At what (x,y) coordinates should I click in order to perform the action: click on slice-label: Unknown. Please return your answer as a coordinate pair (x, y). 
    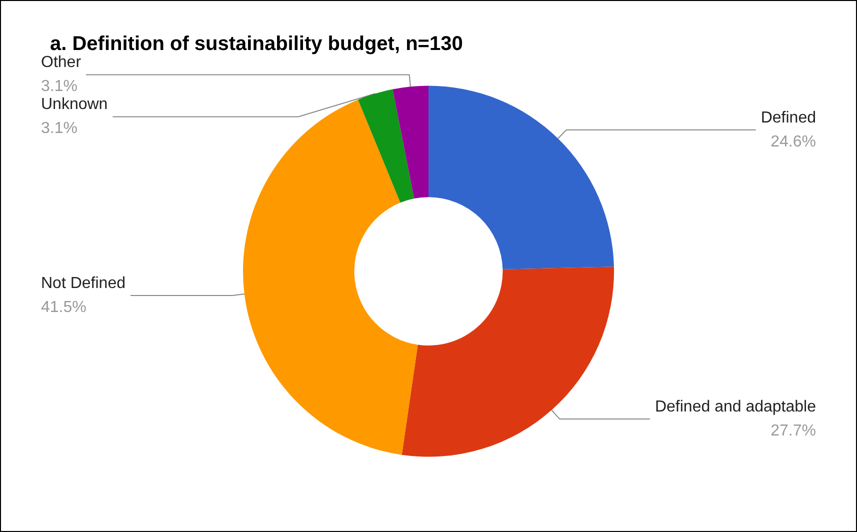
    Looking at the image, I should click on (74, 105).